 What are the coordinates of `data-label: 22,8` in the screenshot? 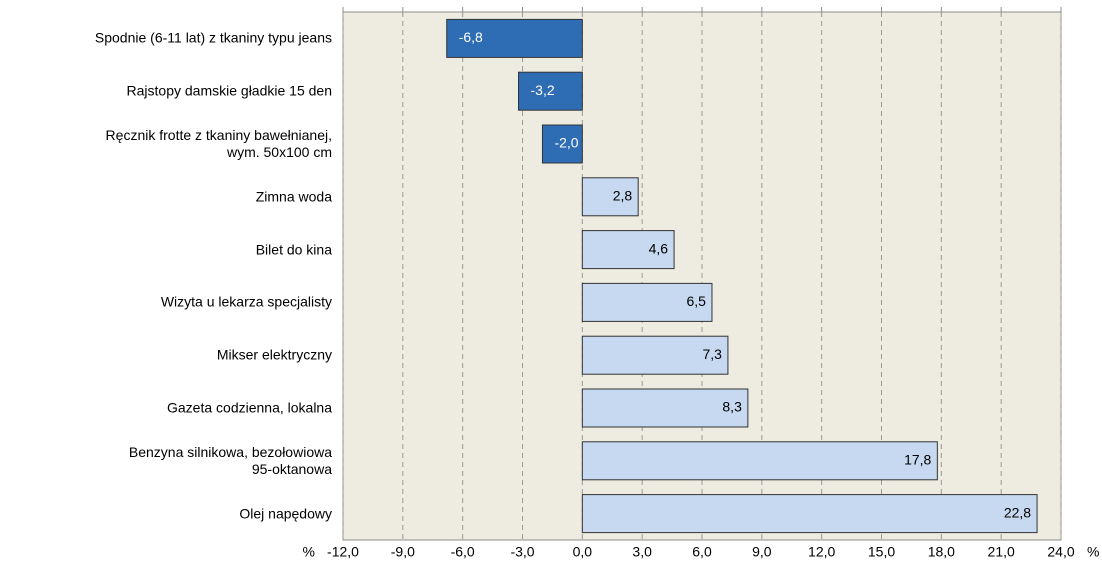 It's located at (1017, 512).